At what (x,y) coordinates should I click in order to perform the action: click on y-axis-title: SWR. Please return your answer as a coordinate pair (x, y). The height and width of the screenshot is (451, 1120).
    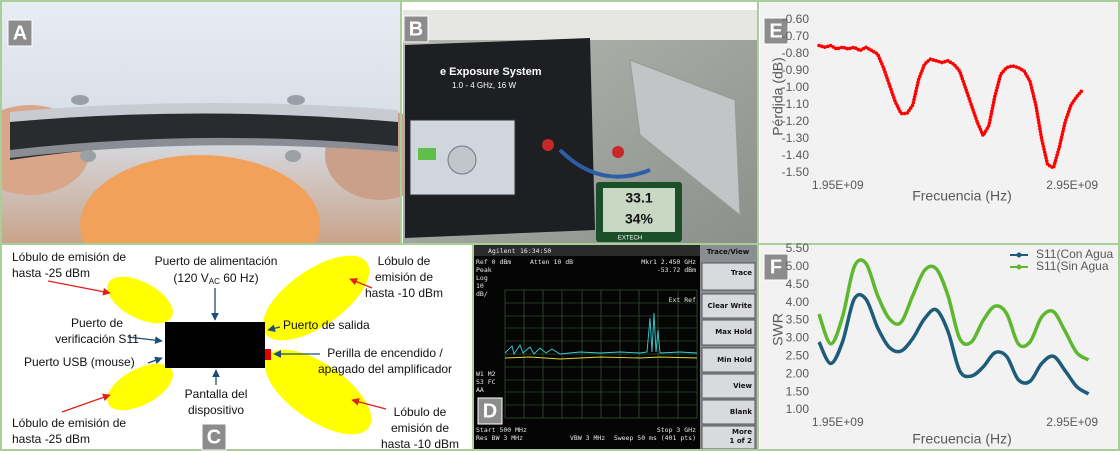
    Looking at the image, I should click on (778, 329).